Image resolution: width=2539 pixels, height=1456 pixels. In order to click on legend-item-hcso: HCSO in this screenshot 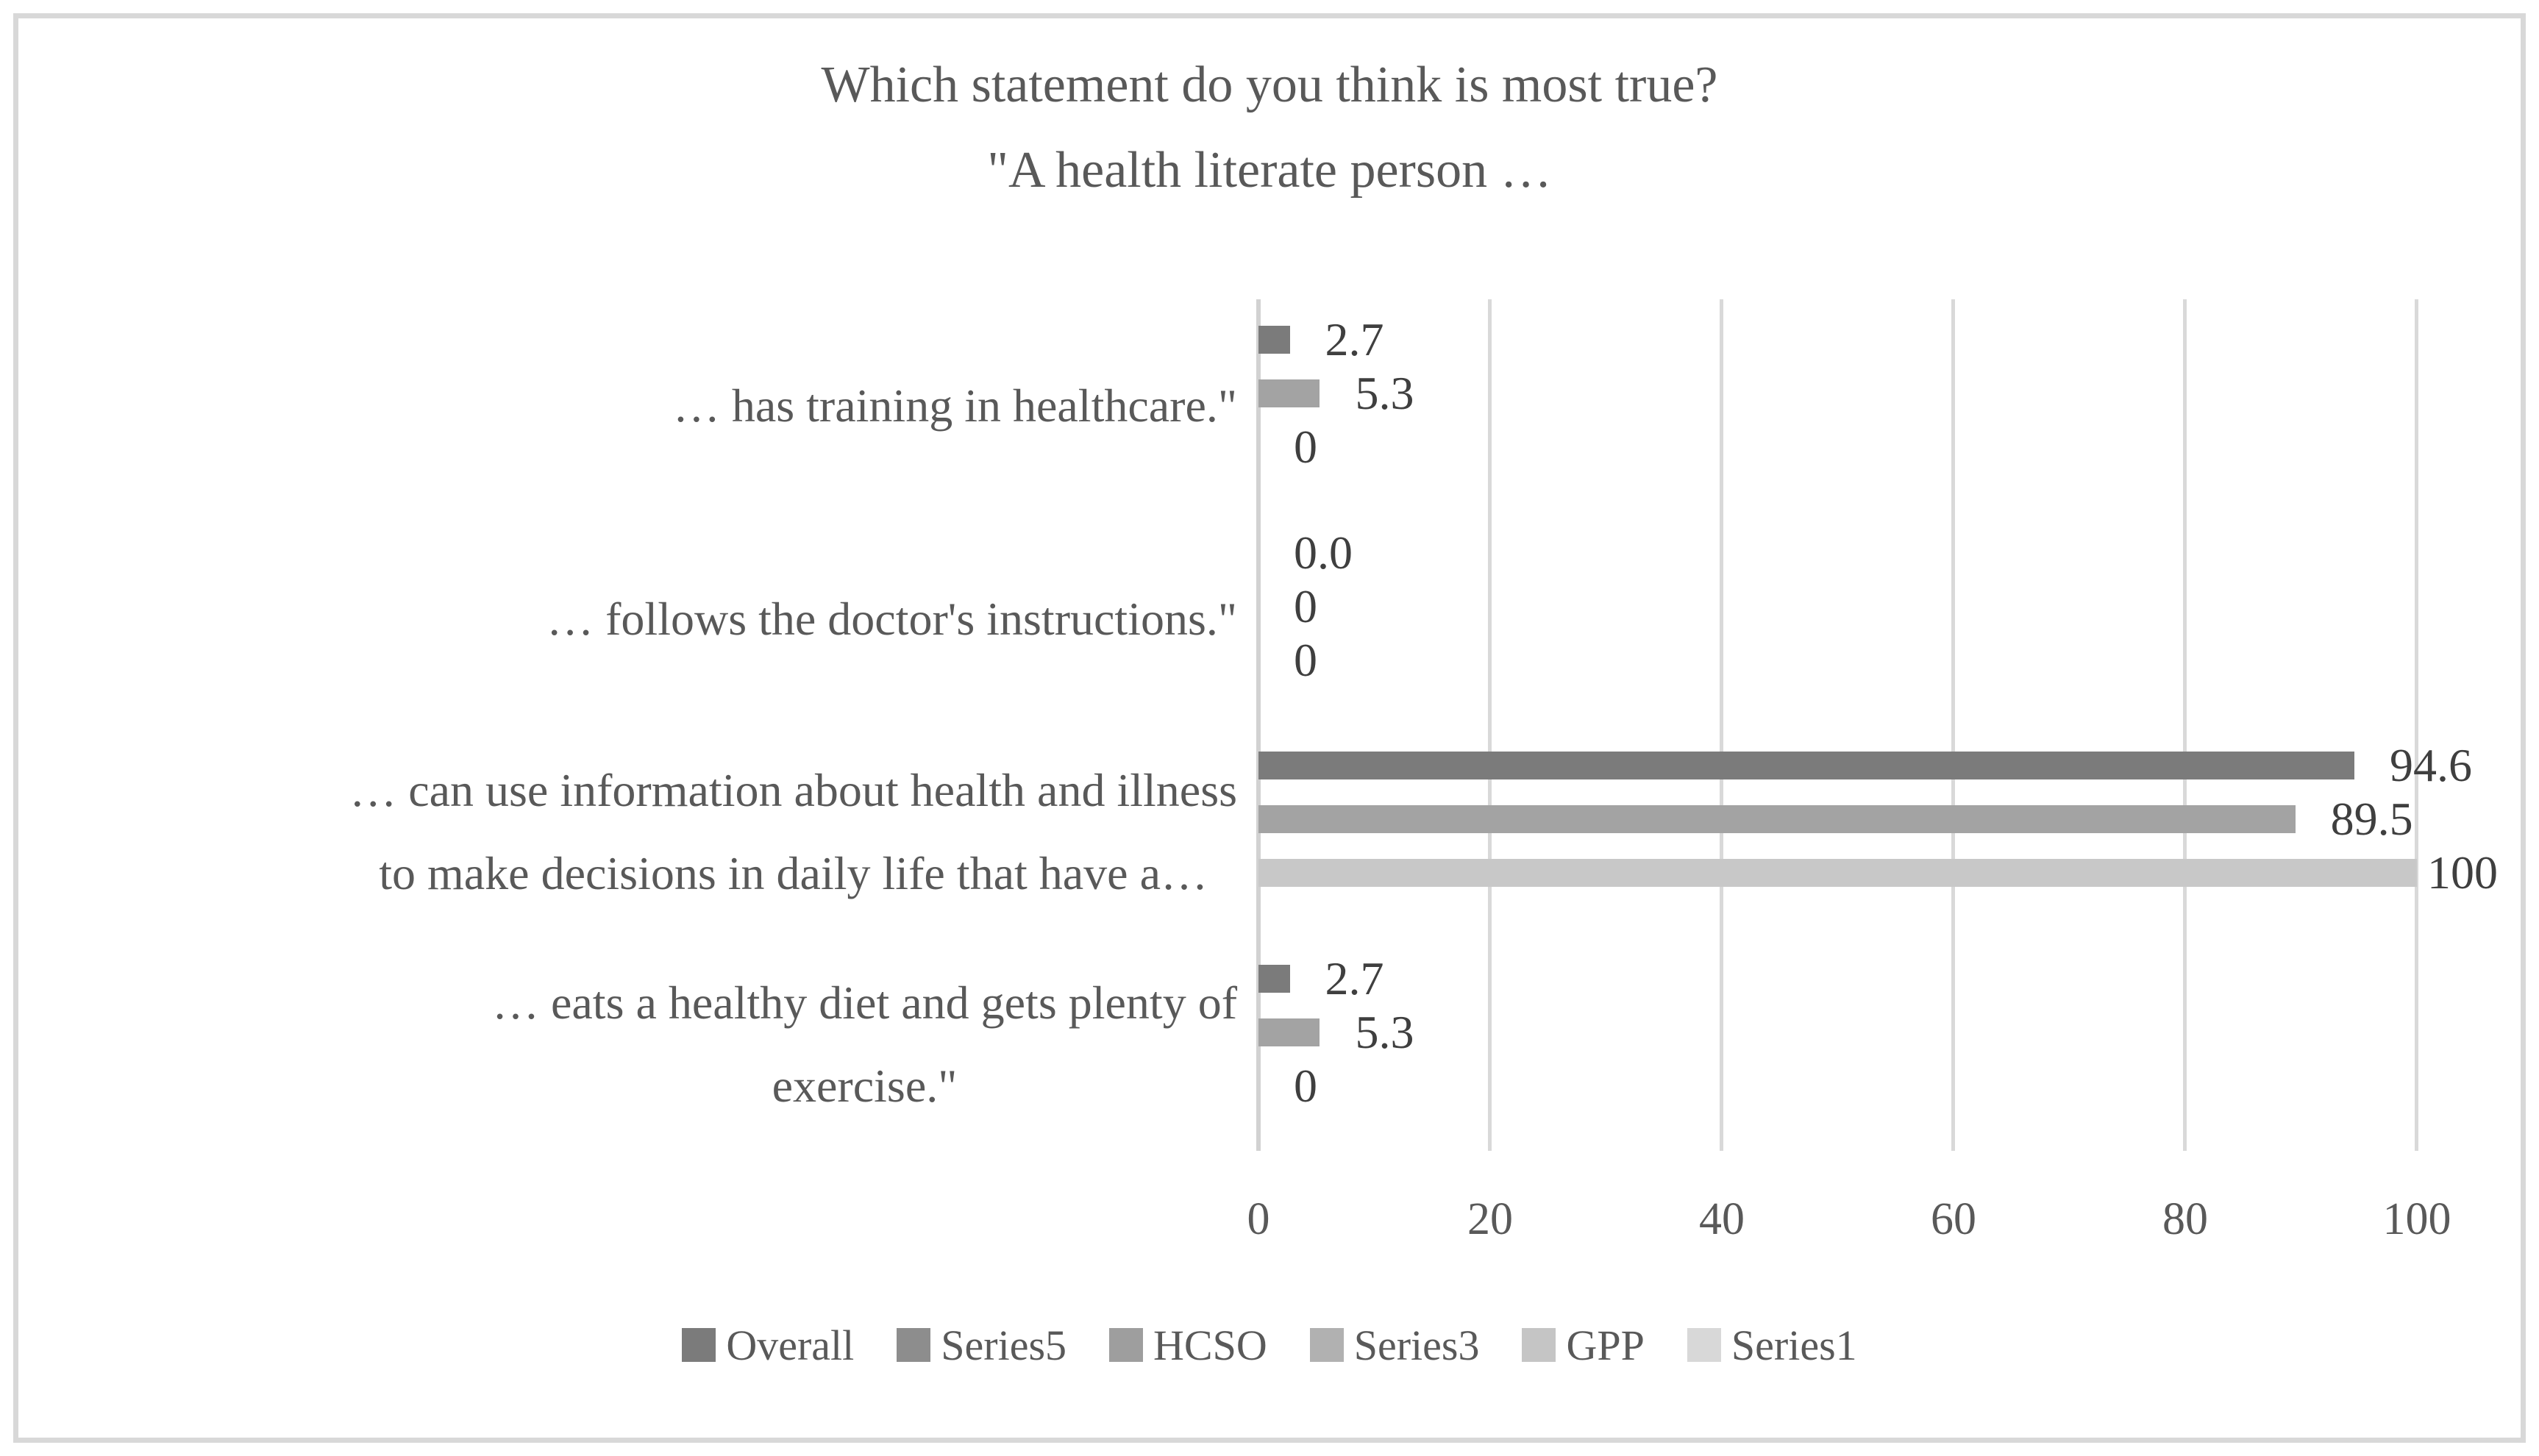, I will do `click(1188, 1345)`.